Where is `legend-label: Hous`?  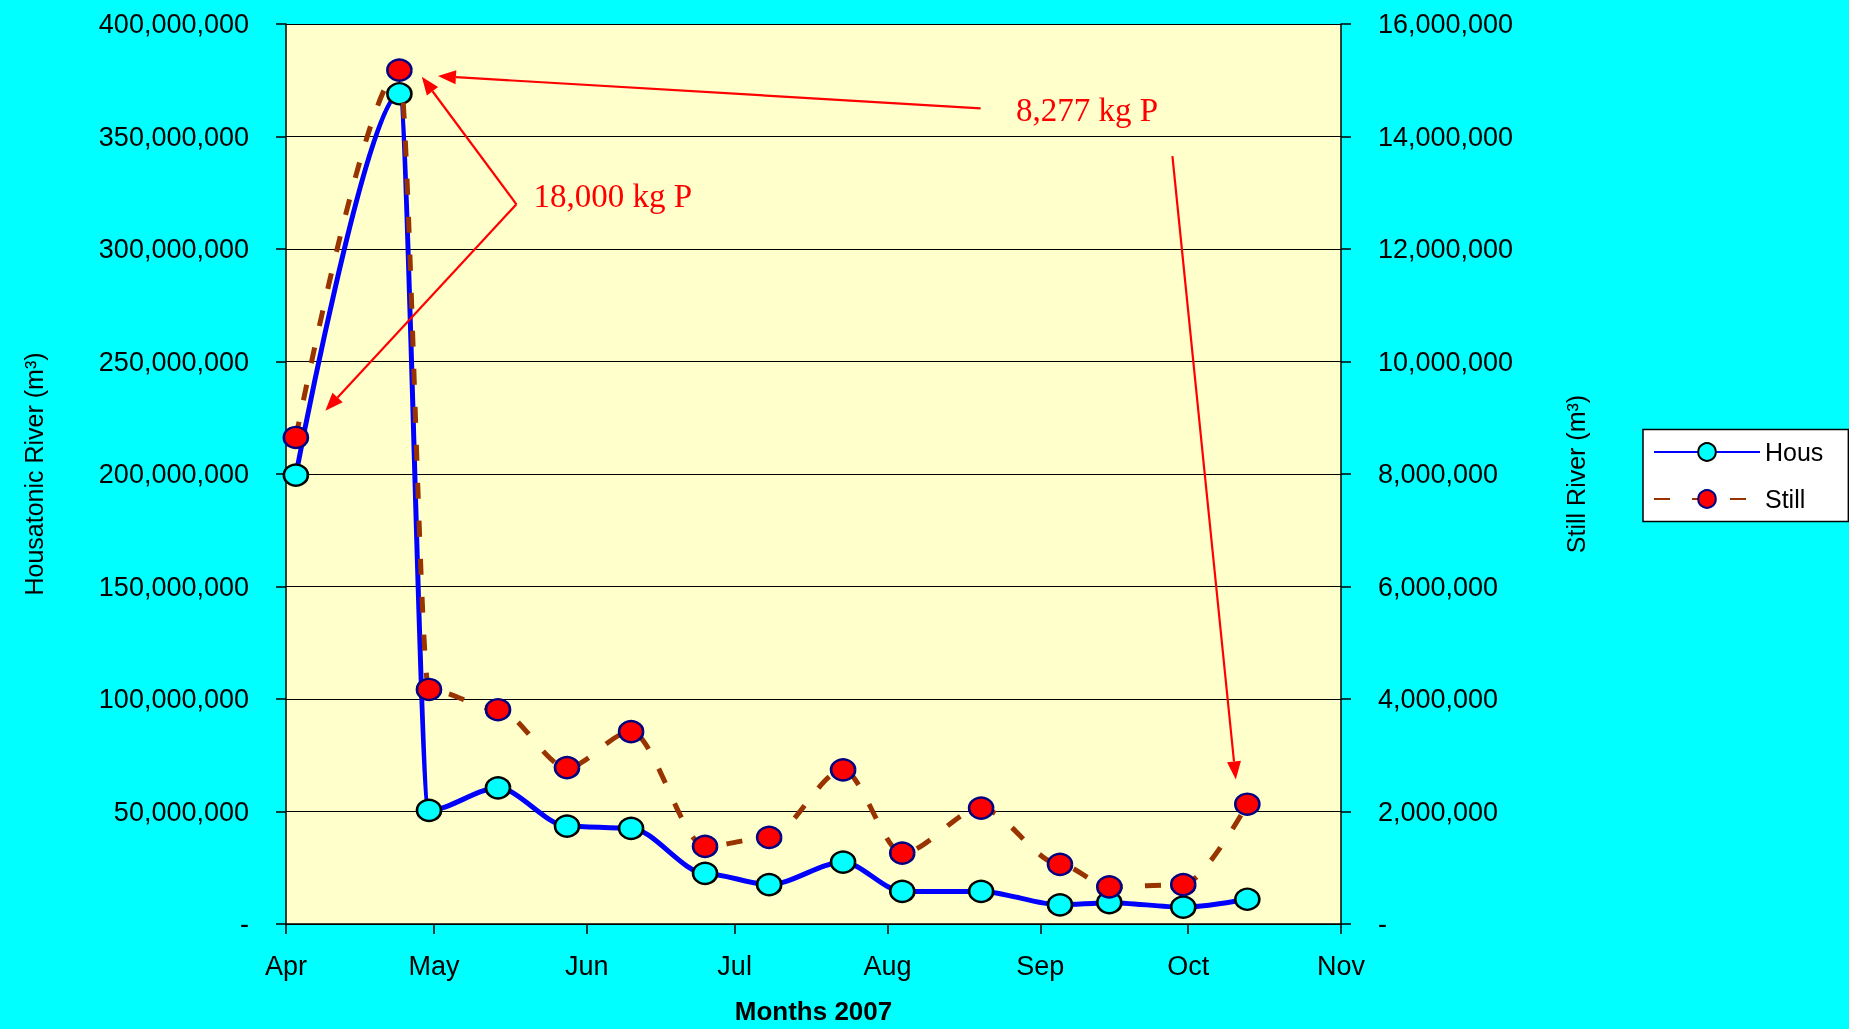
legend-label: Hous is located at coordinates (1794, 452).